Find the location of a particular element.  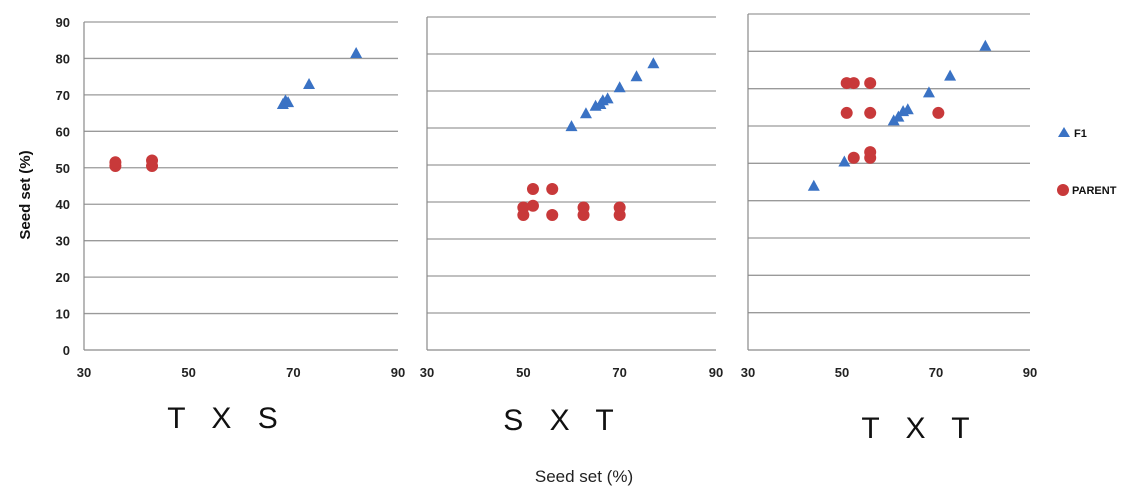

legend-item-parent: PARENT is located at coordinates (1087, 190).